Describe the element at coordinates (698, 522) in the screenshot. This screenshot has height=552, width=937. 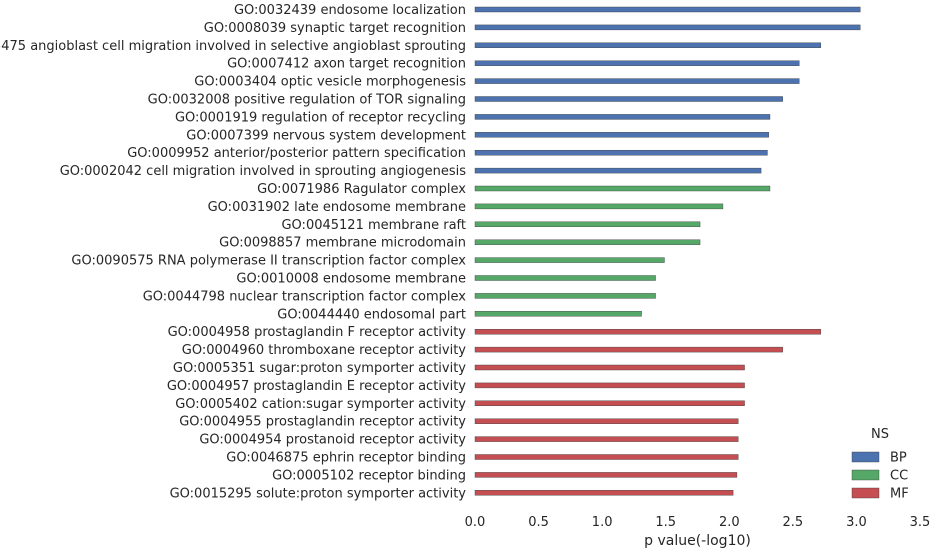
I see `x-axis-ticks: 0.0 0.5 1.0 1.5 2.0 2.5 3.0 3.5` at that location.